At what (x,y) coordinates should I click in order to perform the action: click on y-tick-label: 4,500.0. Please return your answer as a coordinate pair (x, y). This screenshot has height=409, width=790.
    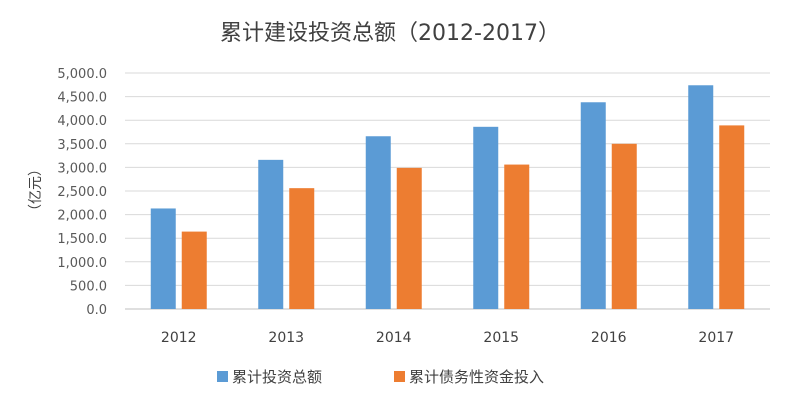
    Looking at the image, I should click on (82, 98).